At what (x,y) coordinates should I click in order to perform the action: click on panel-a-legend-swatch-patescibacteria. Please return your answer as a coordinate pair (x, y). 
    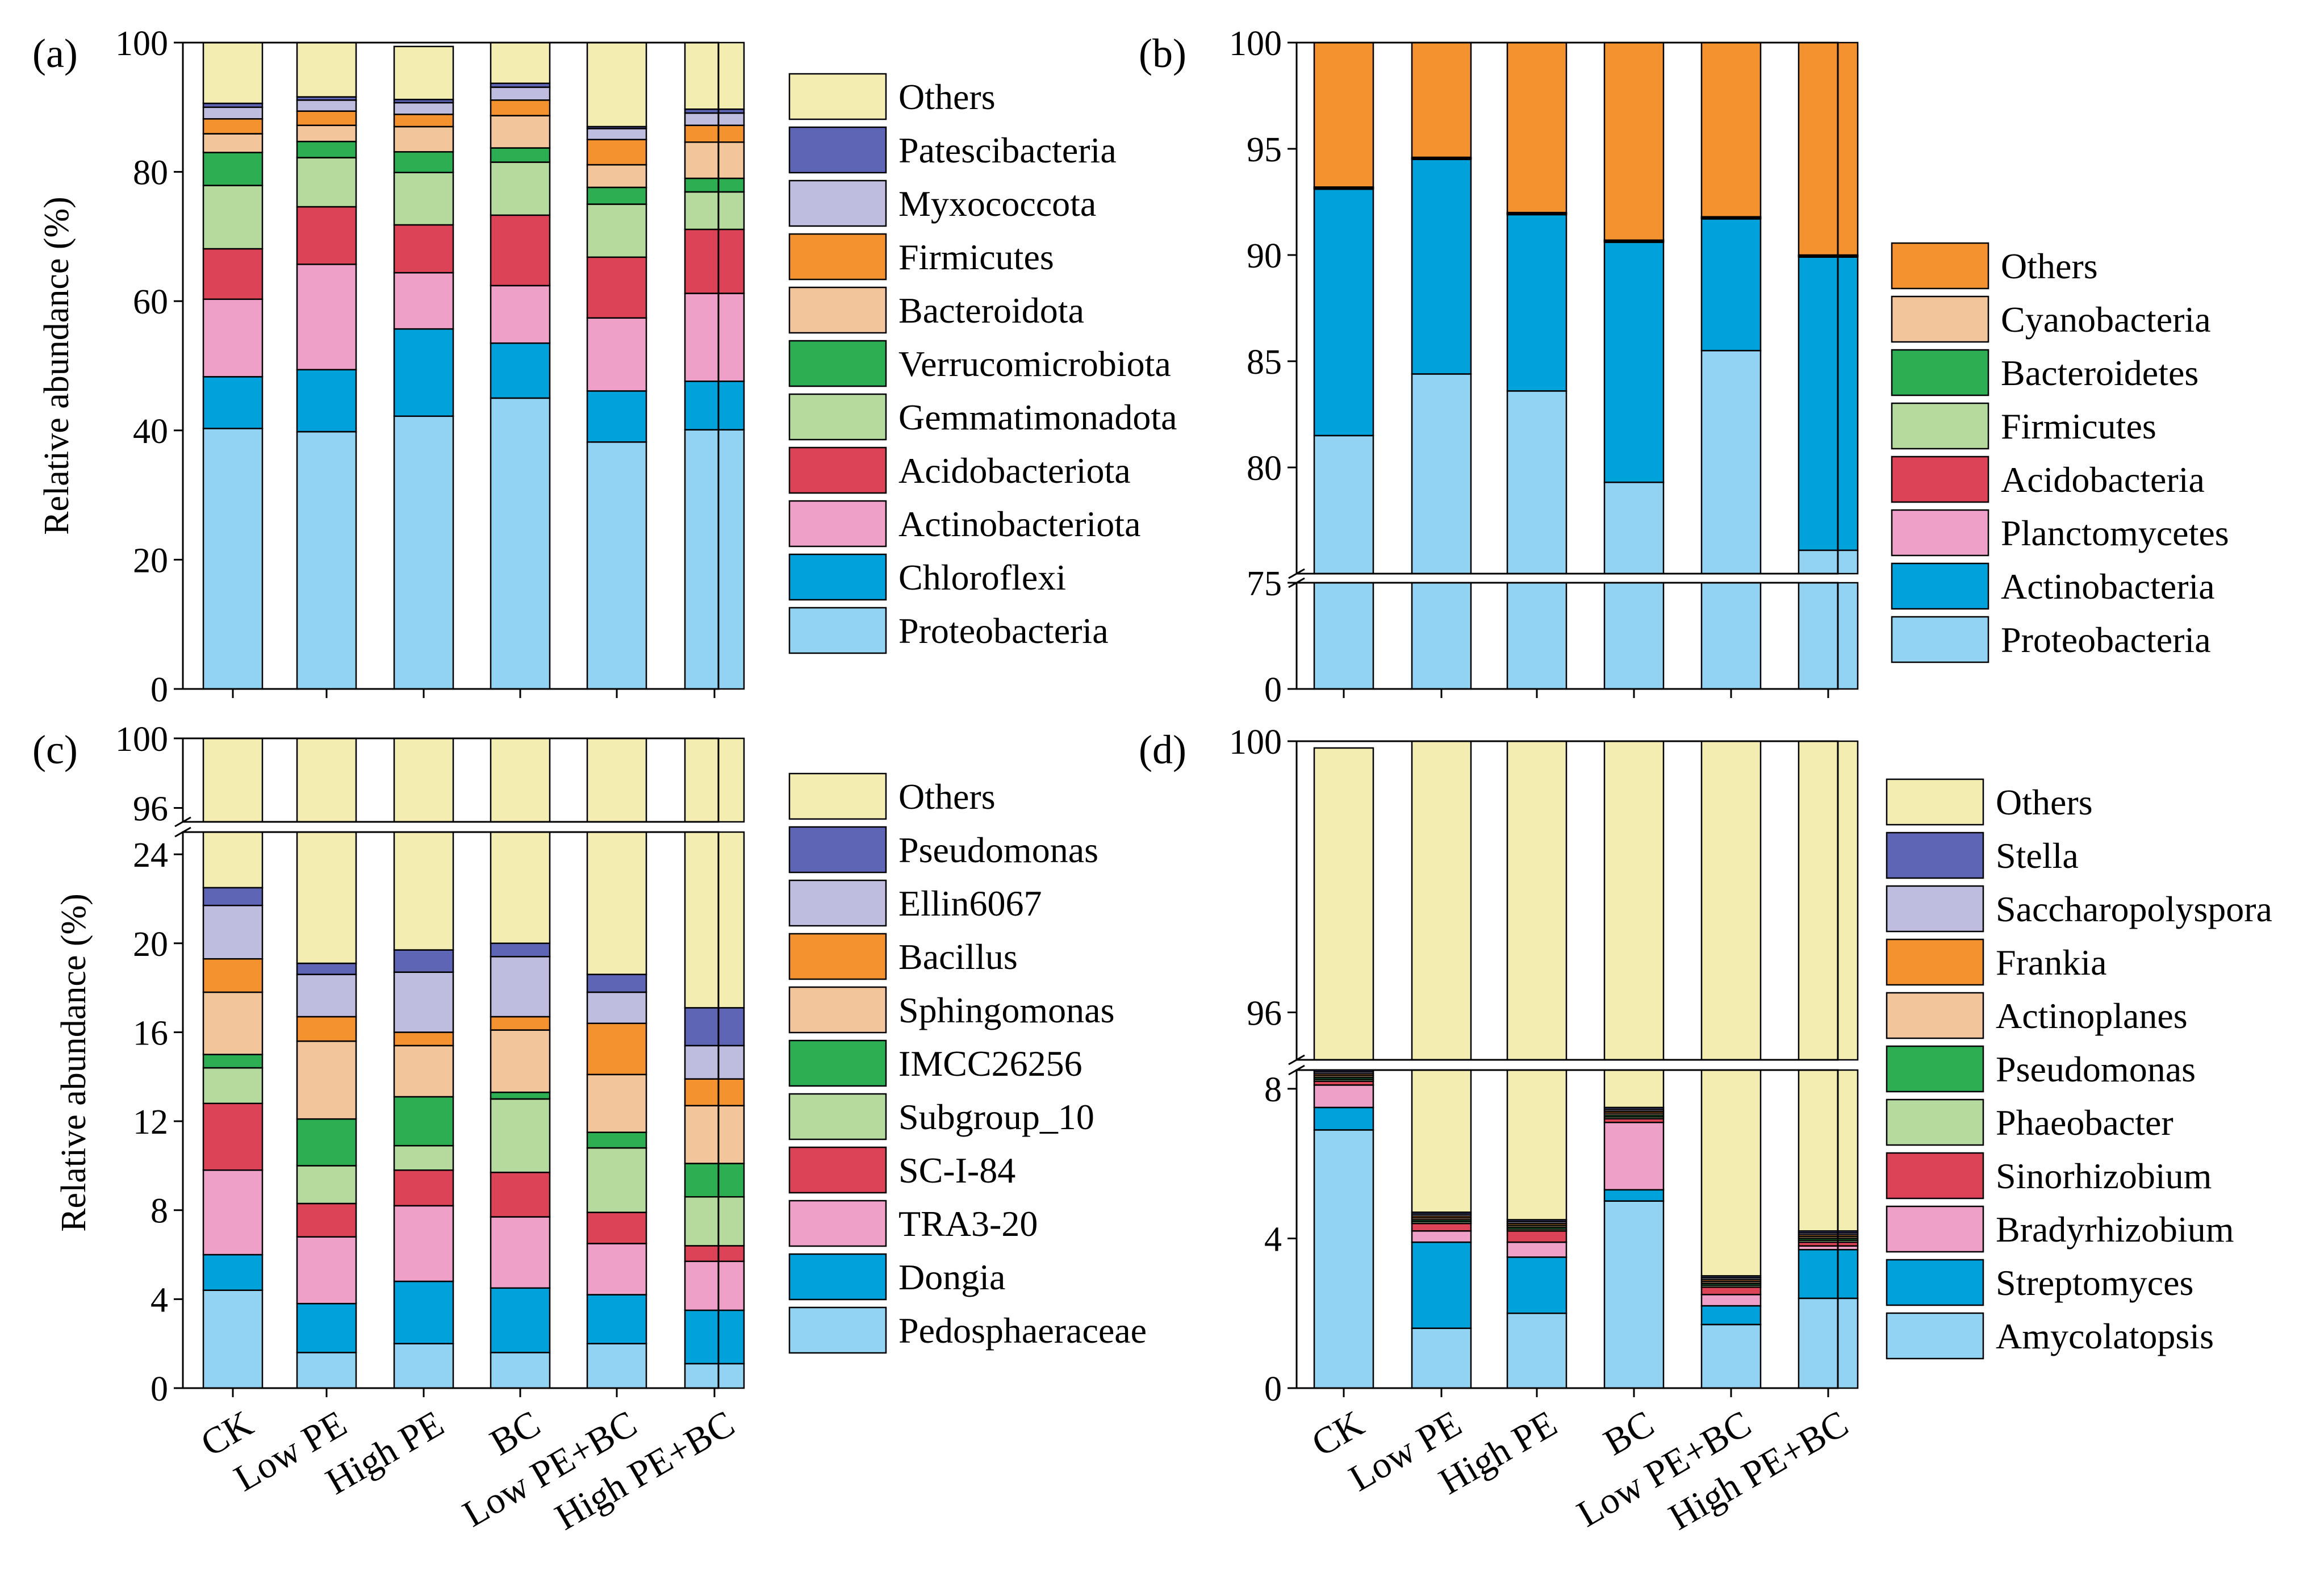
    Looking at the image, I should click on (837, 150).